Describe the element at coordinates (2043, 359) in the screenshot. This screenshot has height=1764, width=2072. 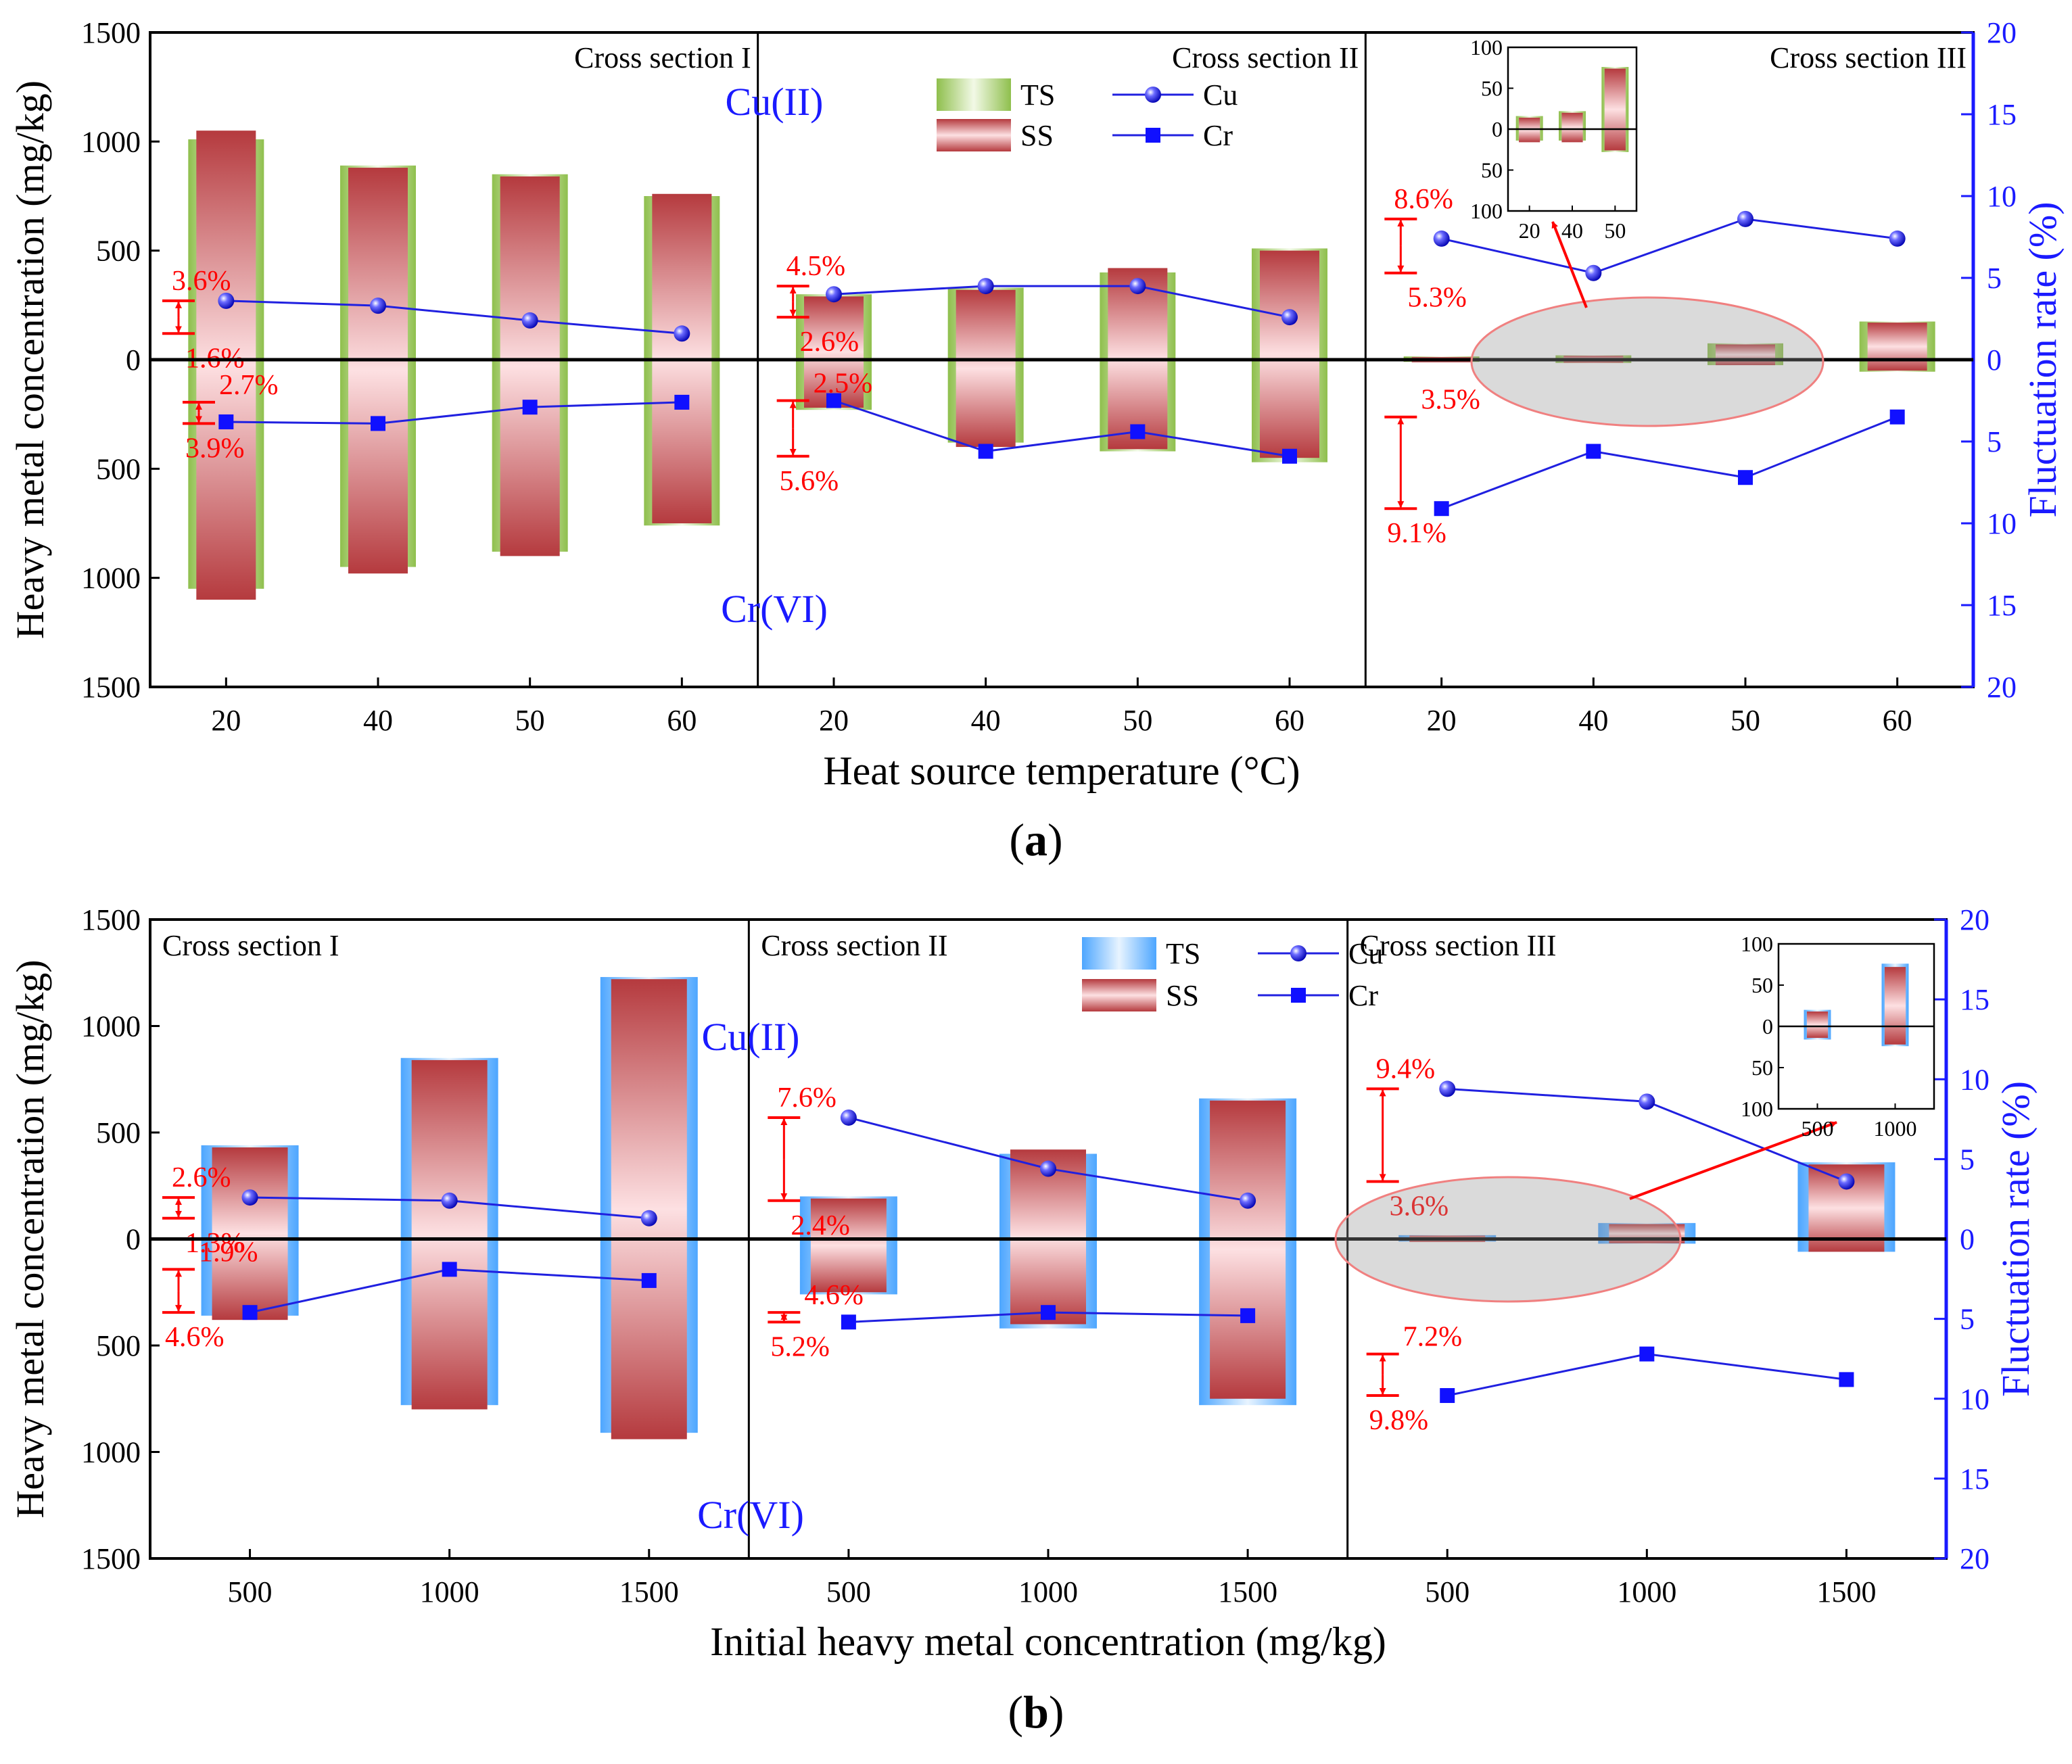
I see `y2-axis-label: Fluctuation rate (%)` at that location.